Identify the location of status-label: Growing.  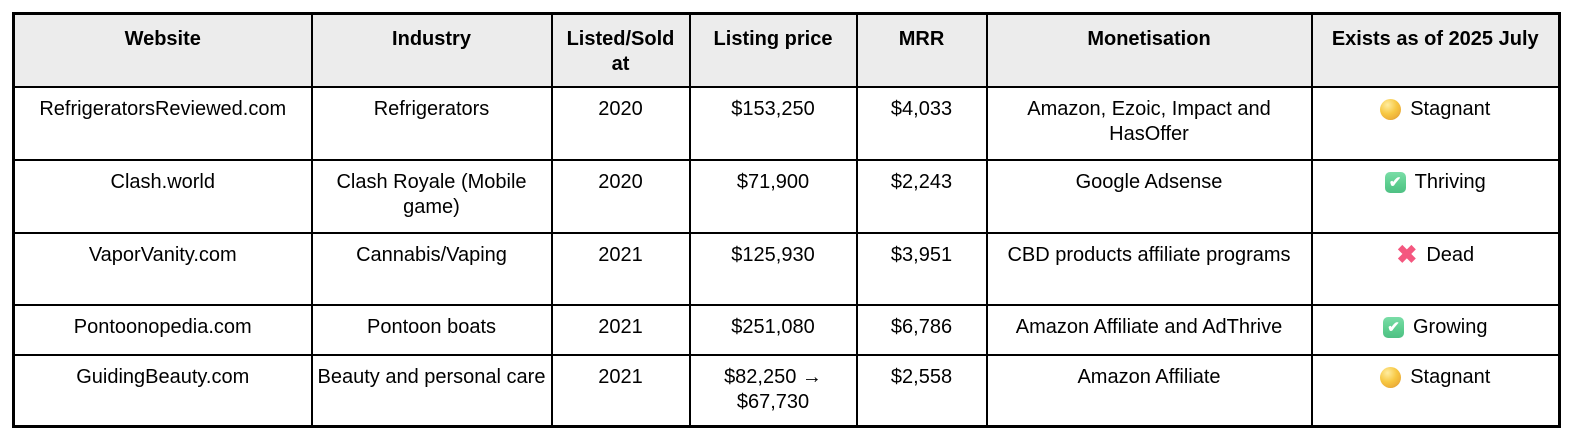
(1450, 327).